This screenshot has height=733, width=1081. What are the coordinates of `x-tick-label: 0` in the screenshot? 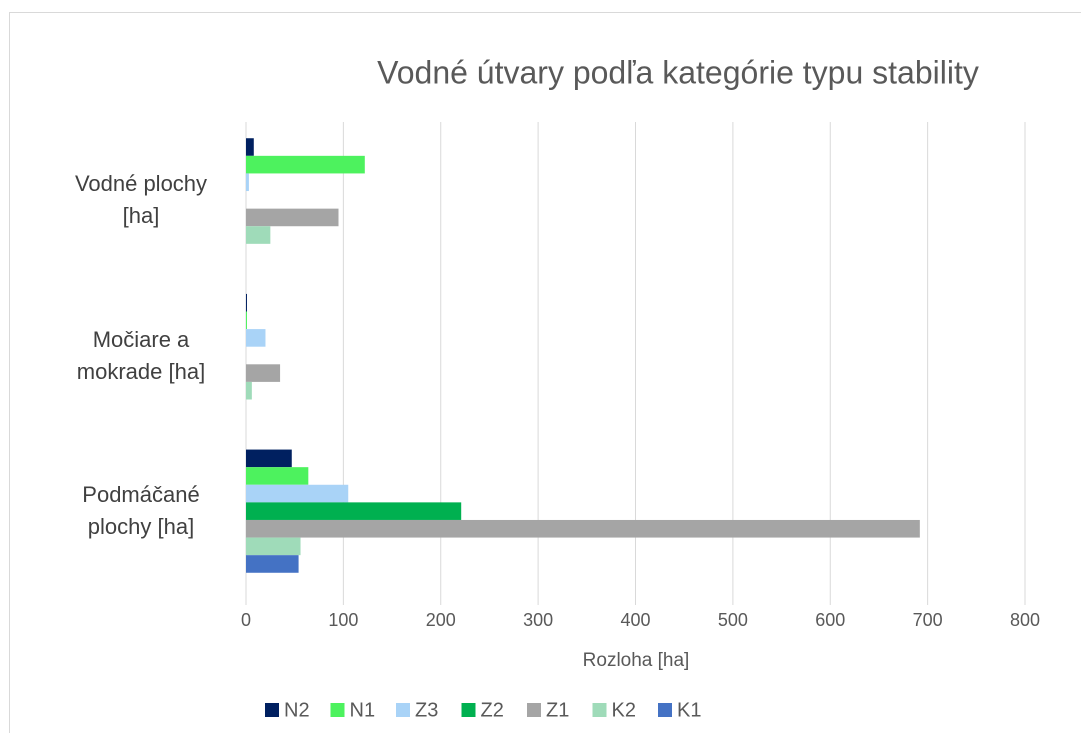 It's located at (246, 620).